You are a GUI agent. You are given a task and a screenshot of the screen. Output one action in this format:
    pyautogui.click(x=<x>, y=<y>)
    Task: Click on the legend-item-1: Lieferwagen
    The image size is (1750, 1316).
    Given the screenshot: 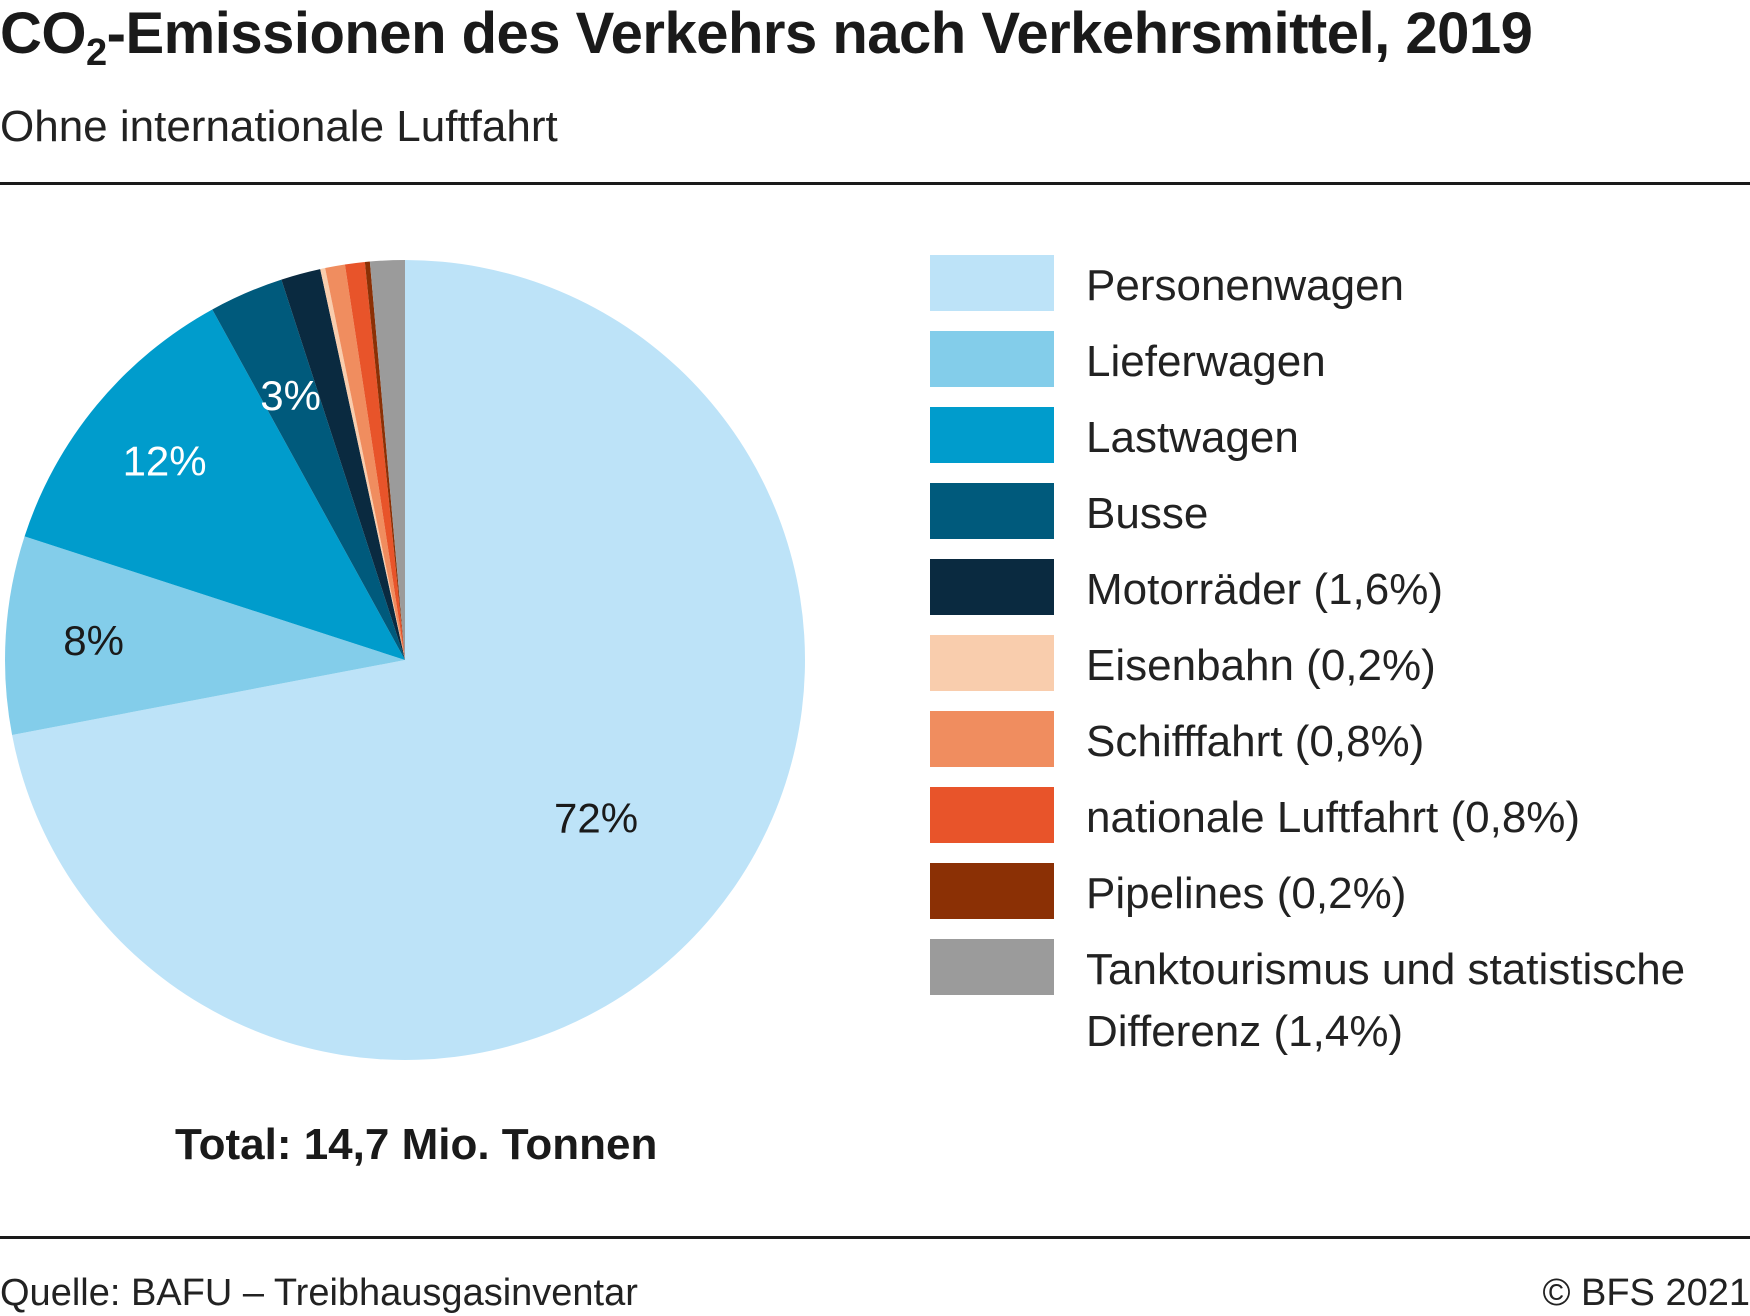 What is the action you would take?
    pyautogui.click(x=1340, y=369)
    